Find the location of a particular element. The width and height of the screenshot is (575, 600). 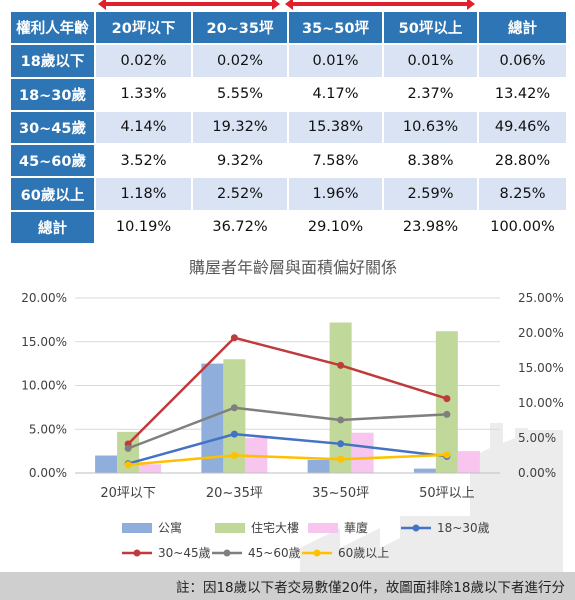

table-cell: 9.32% is located at coordinates (240, 161).